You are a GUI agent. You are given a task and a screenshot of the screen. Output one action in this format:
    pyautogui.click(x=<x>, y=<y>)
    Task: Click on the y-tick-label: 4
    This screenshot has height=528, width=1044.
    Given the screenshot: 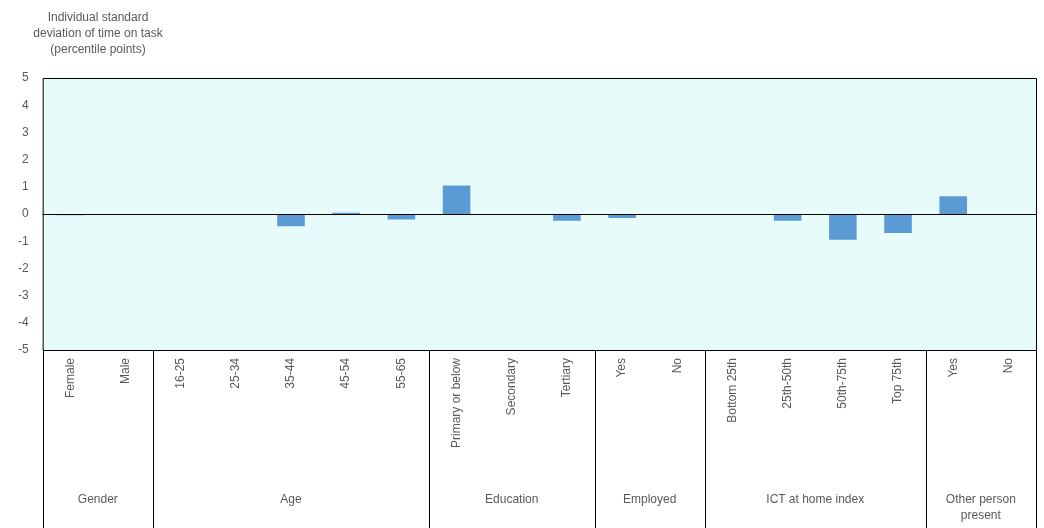 What is the action you would take?
    pyautogui.click(x=25, y=104)
    